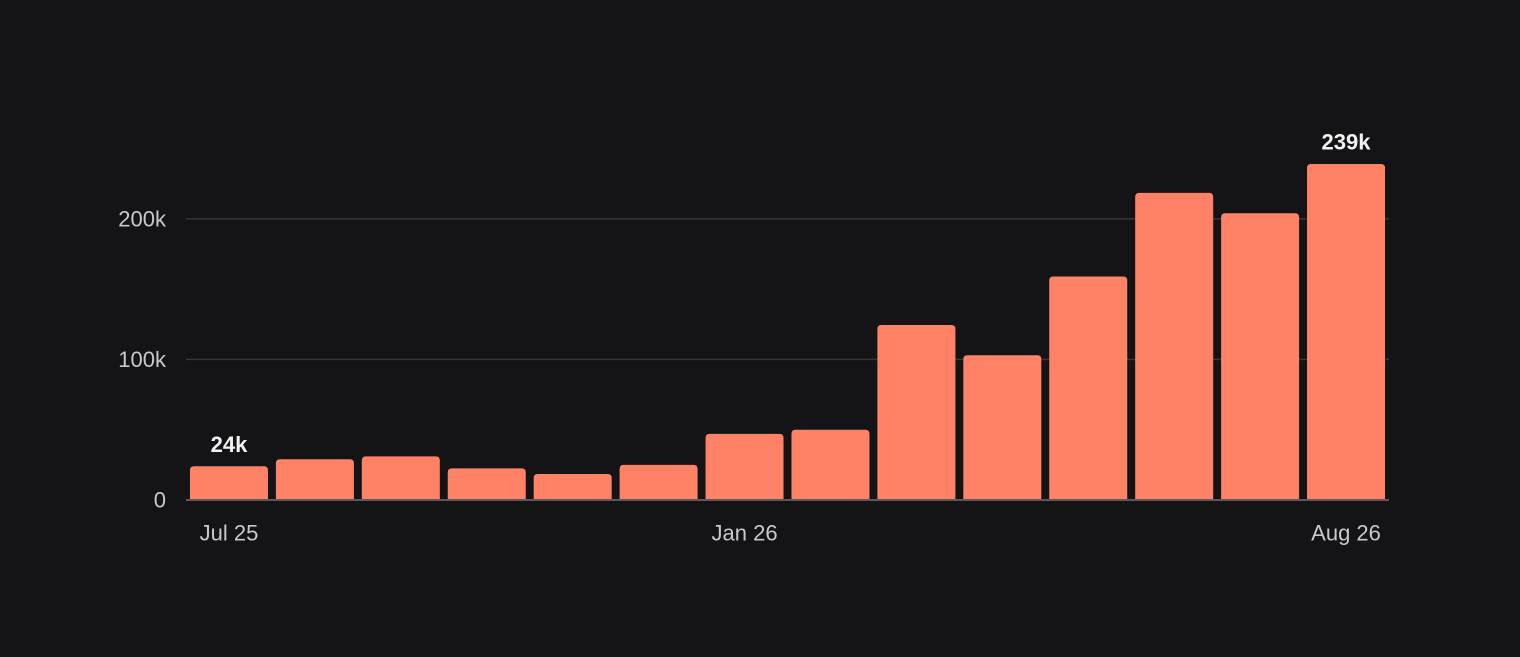 This screenshot has height=657, width=1520. What do you see at coordinates (1347, 142) in the screenshot?
I see `data-label: 239k` at bounding box center [1347, 142].